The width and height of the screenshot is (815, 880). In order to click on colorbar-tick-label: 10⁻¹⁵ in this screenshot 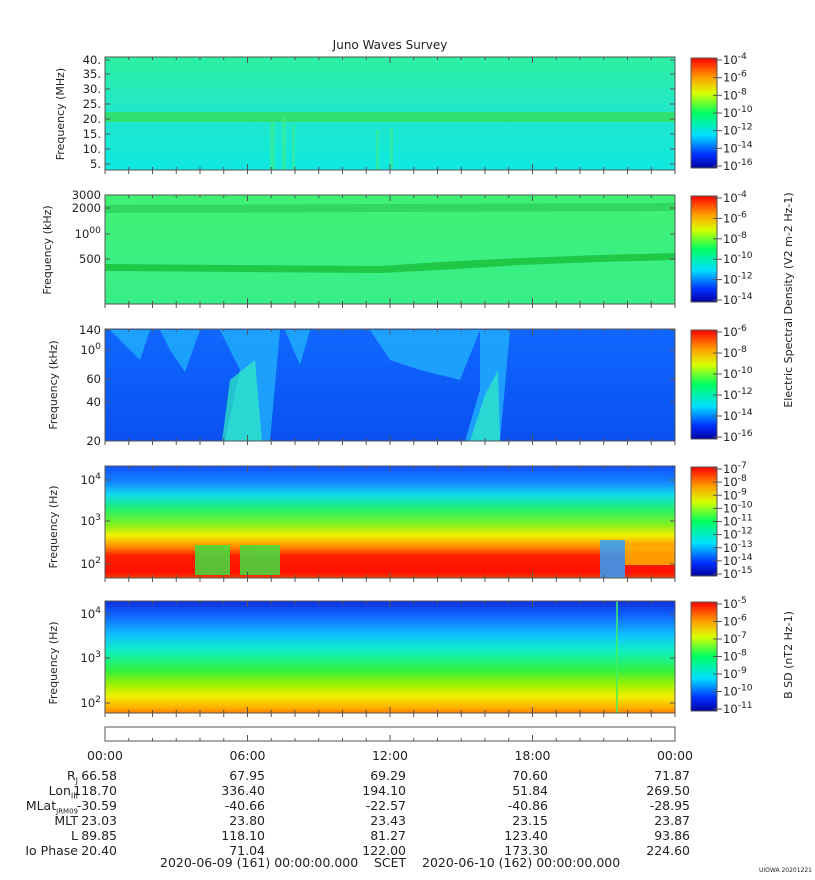, I will do `click(738, 573)`.